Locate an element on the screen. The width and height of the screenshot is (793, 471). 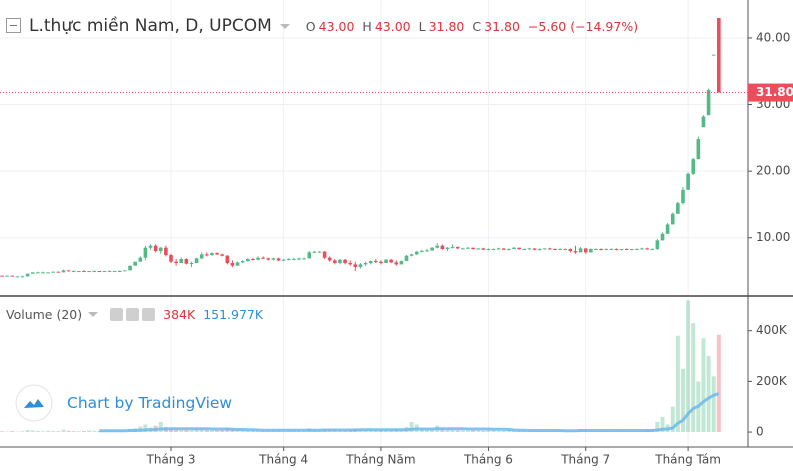
last-price-box is located at coordinates (770, 92).